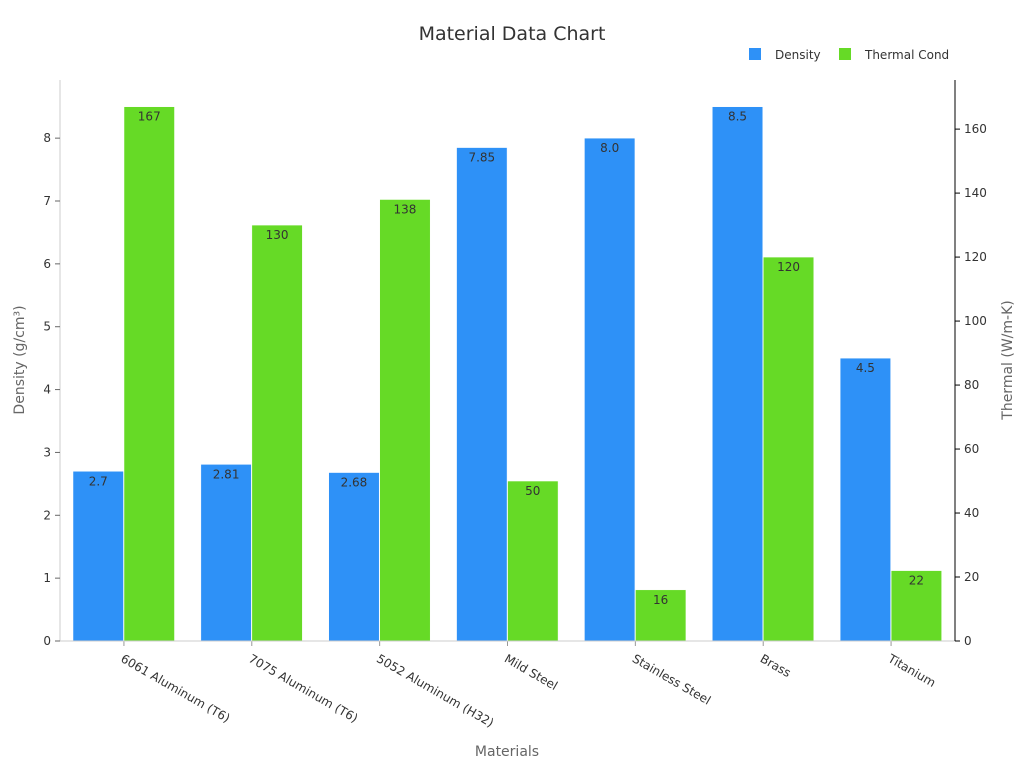  What do you see at coordinates (277, 235) in the screenshot?
I see `data-label: 130` at bounding box center [277, 235].